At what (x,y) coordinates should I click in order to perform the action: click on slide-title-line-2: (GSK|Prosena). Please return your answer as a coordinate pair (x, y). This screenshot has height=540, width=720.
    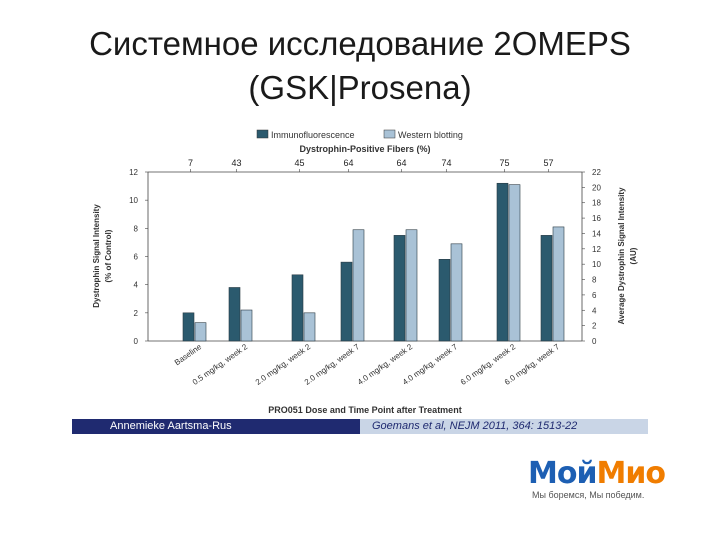
    Looking at the image, I should click on (360, 87).